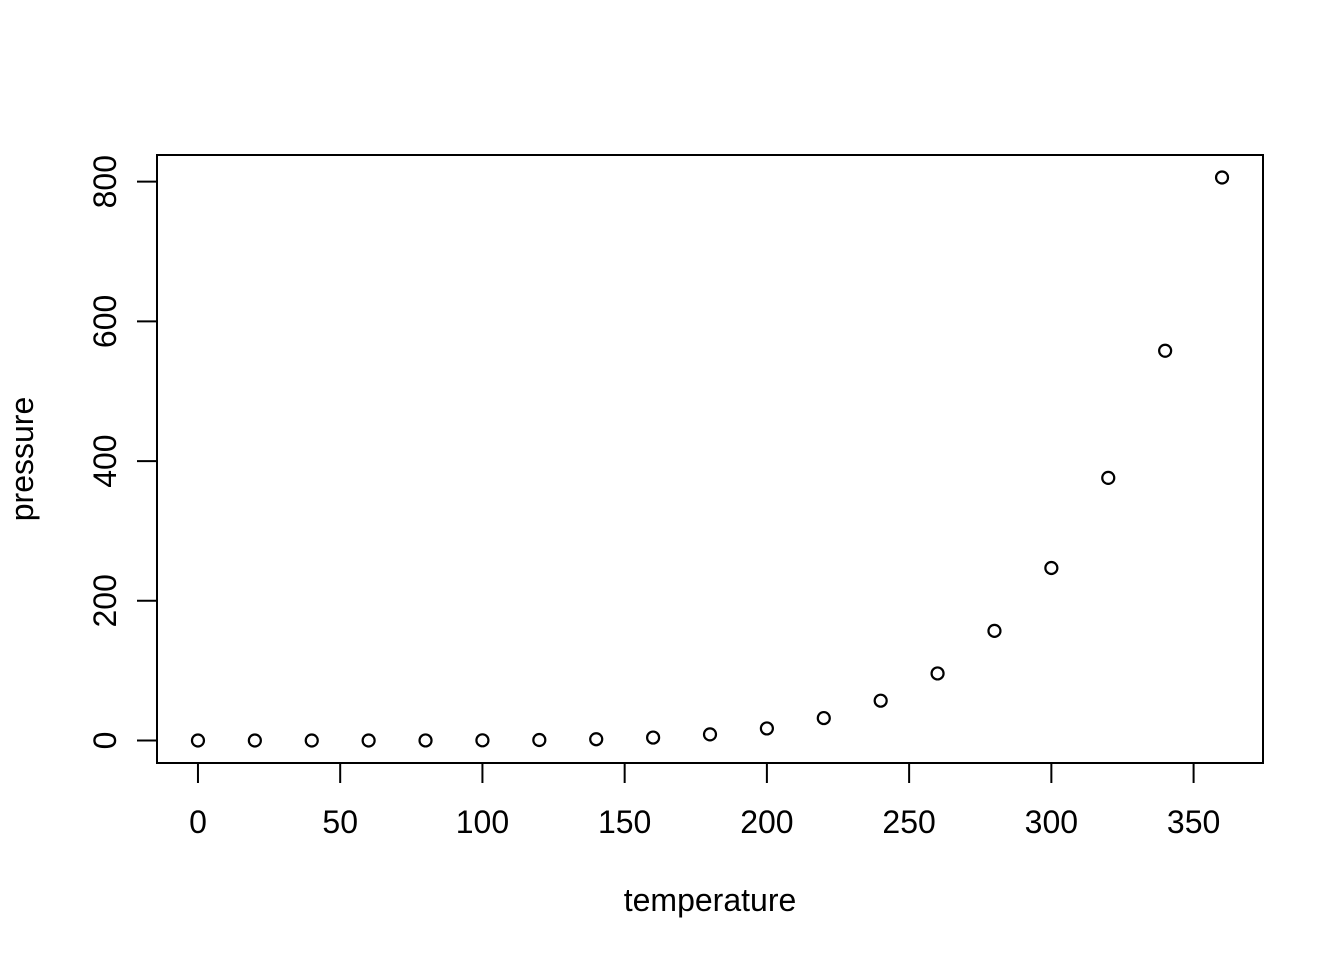  What do you see at coordinates (105, 460) in the screenshot?
I see `y-tick-label: 400` at bounding box center [105, 460].